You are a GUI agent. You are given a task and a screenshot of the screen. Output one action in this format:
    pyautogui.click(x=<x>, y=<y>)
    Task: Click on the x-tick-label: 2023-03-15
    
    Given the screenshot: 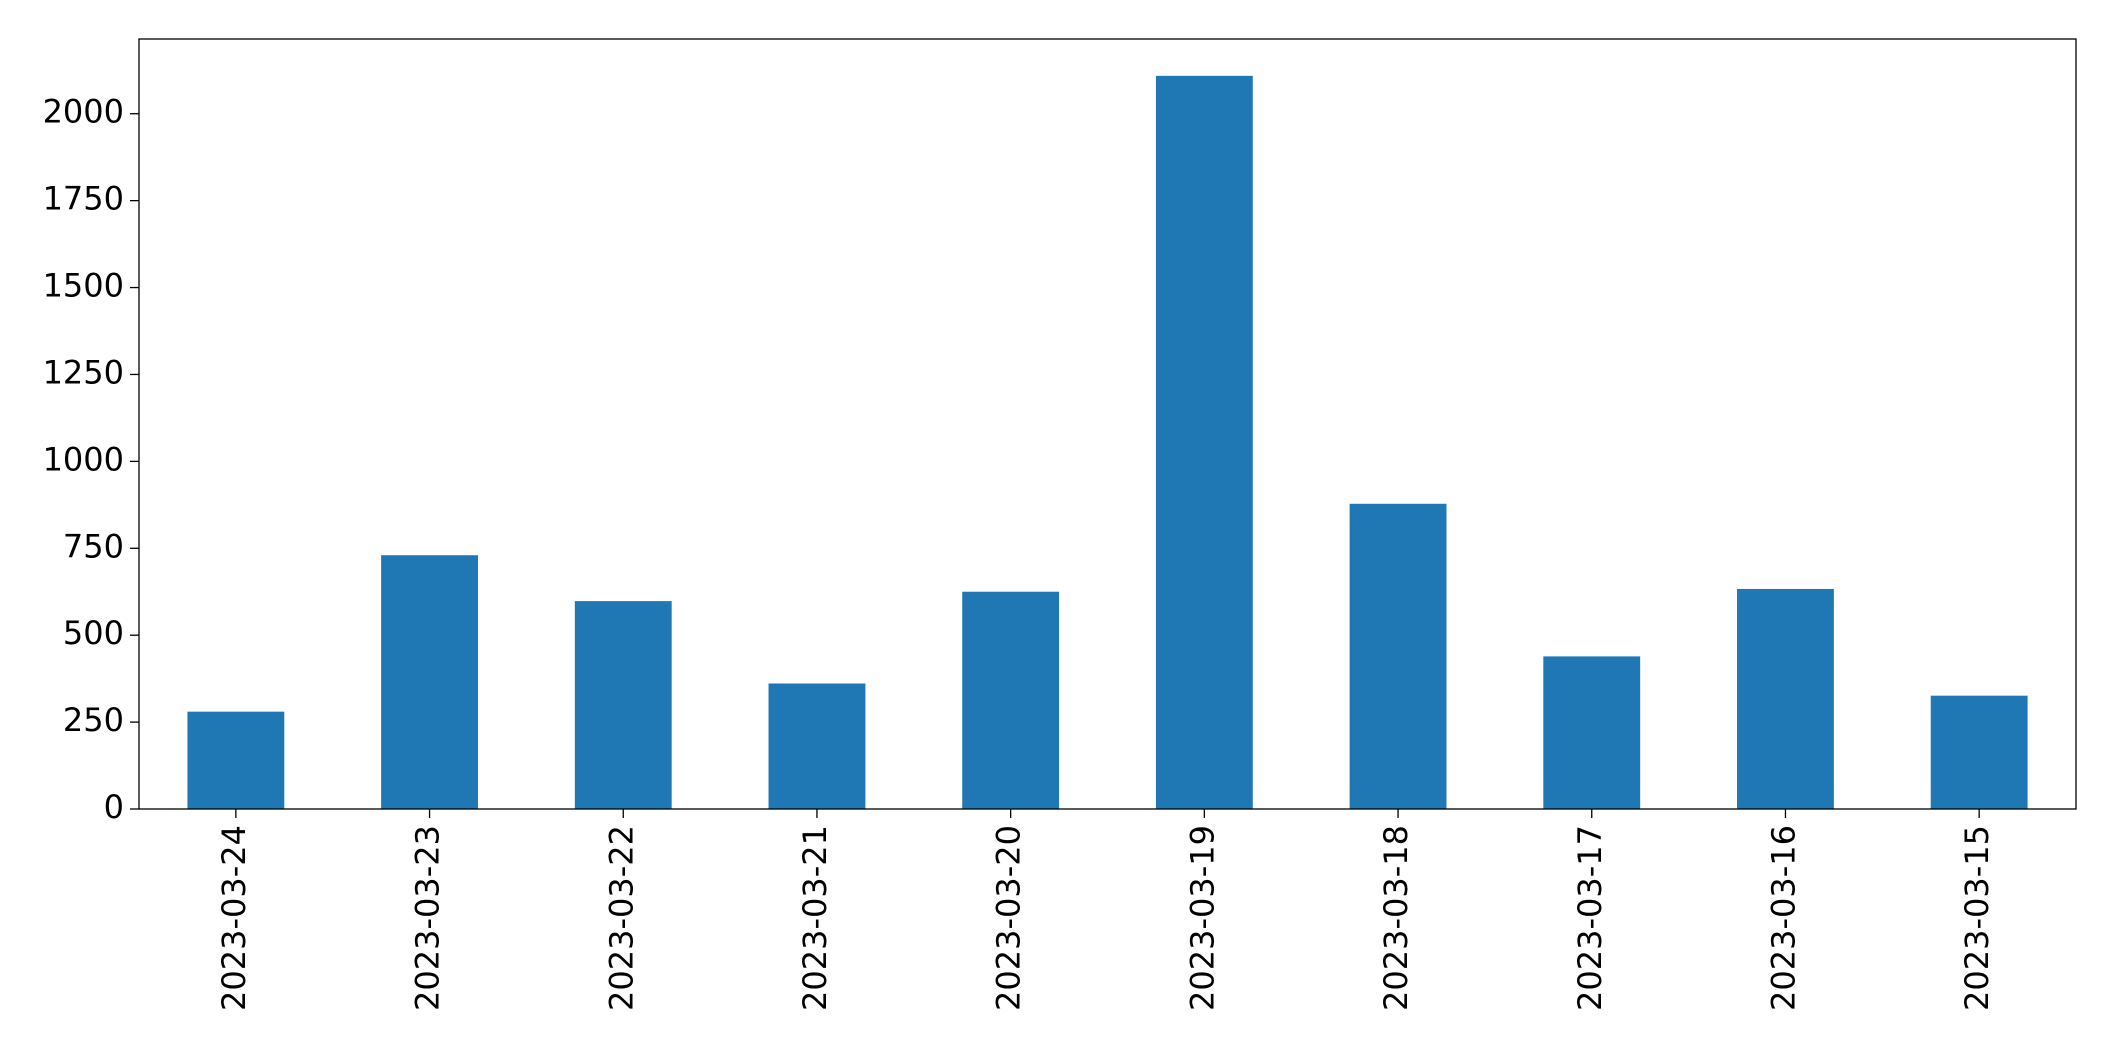 What is the action you would take?
    pyautogui.click(x=1977, y=918)
    